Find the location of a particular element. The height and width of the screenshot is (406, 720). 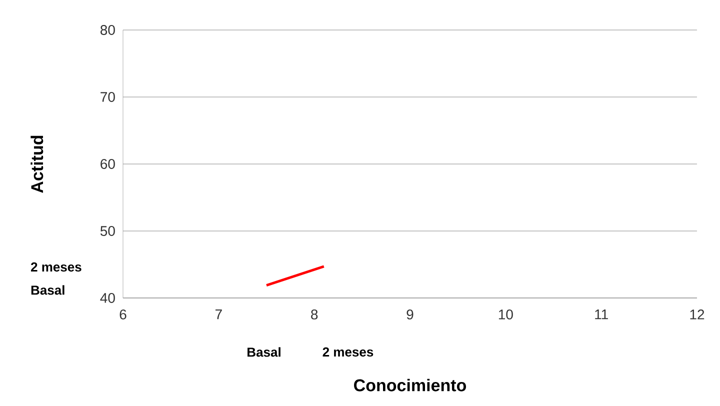

x-tick-label: 8 is located at coordinates (314, 315).